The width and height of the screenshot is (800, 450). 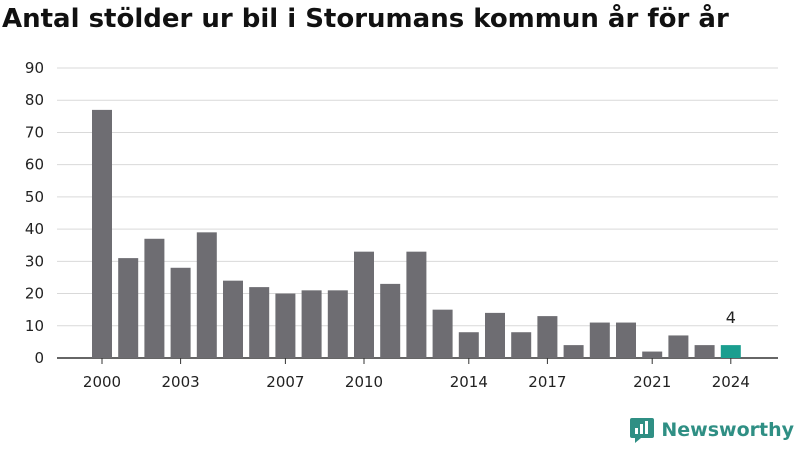 I want to click on y-axis-ticks: 0 10 20 30 40 50 60 70 80 90, so click(x=34, y=213).